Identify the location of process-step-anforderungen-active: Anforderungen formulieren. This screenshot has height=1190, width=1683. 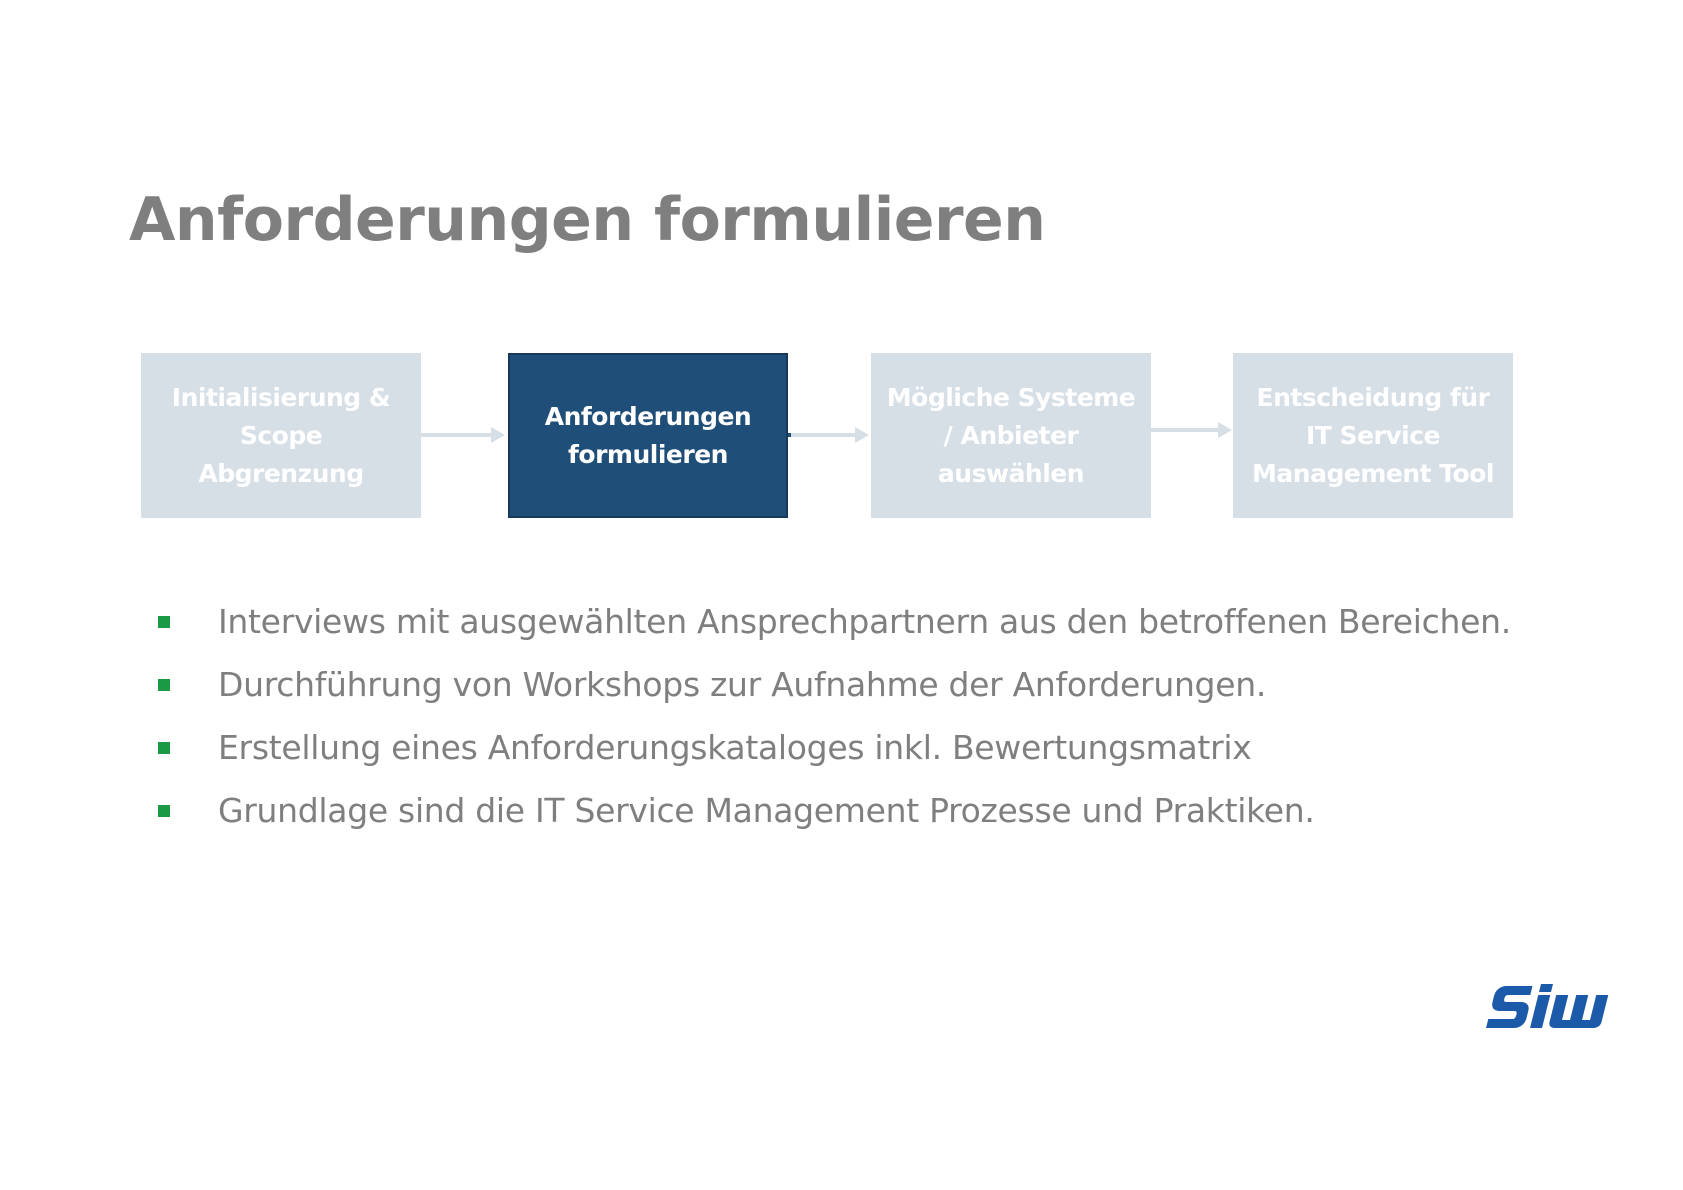
(648, 435).